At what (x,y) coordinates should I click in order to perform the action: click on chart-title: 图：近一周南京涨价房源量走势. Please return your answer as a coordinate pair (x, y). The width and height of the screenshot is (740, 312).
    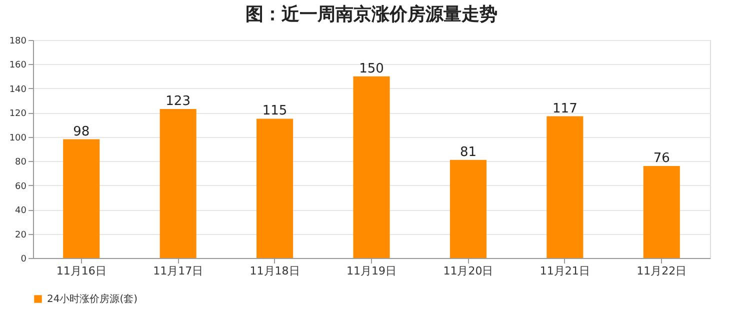
    Looking at the image, I should click on (372, 14).